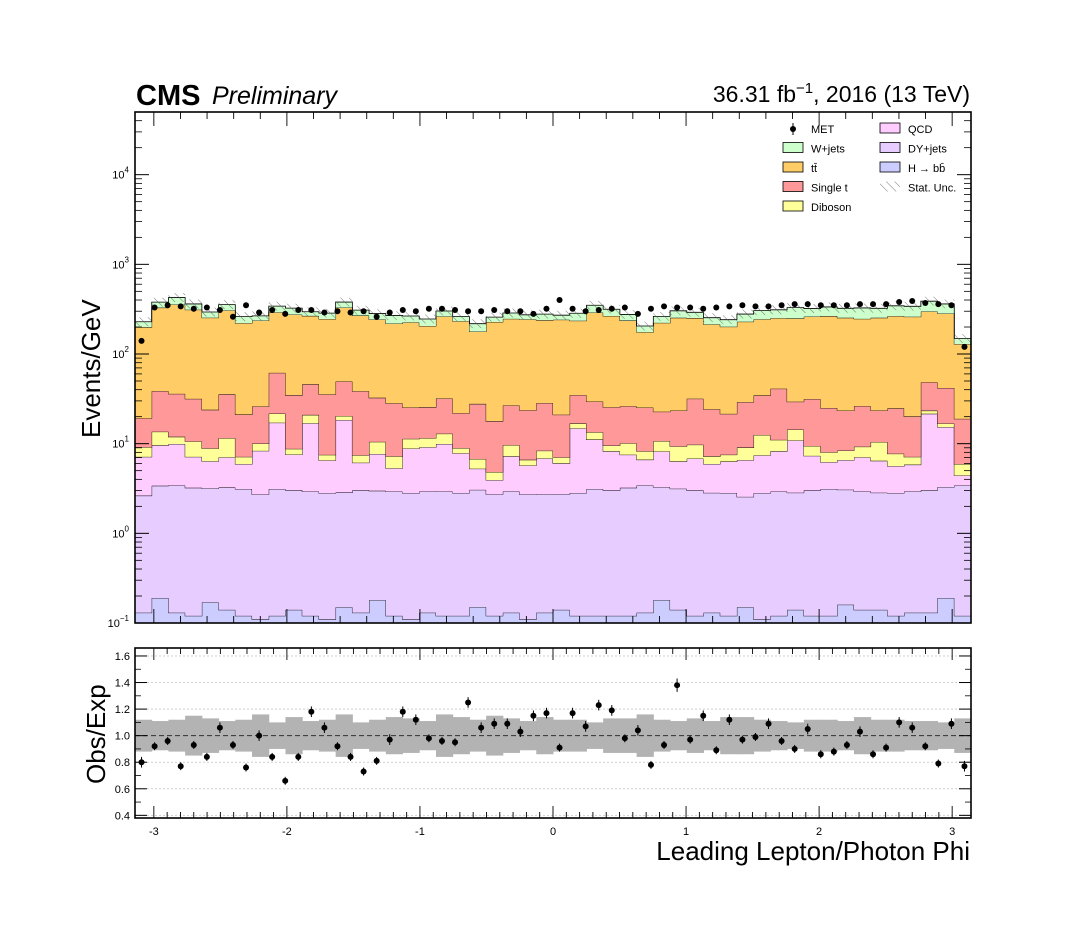 This screenshot has width=1080, height=936. I want to click on x-tick-label: 0, so click(553, 832).